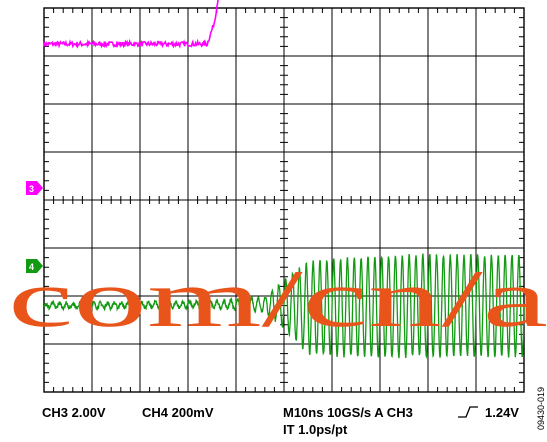  Describe the element at coordinates (315, 429) in the screenshot. I see `interpolation-readout: IT 1.0ps/pt` at that location.